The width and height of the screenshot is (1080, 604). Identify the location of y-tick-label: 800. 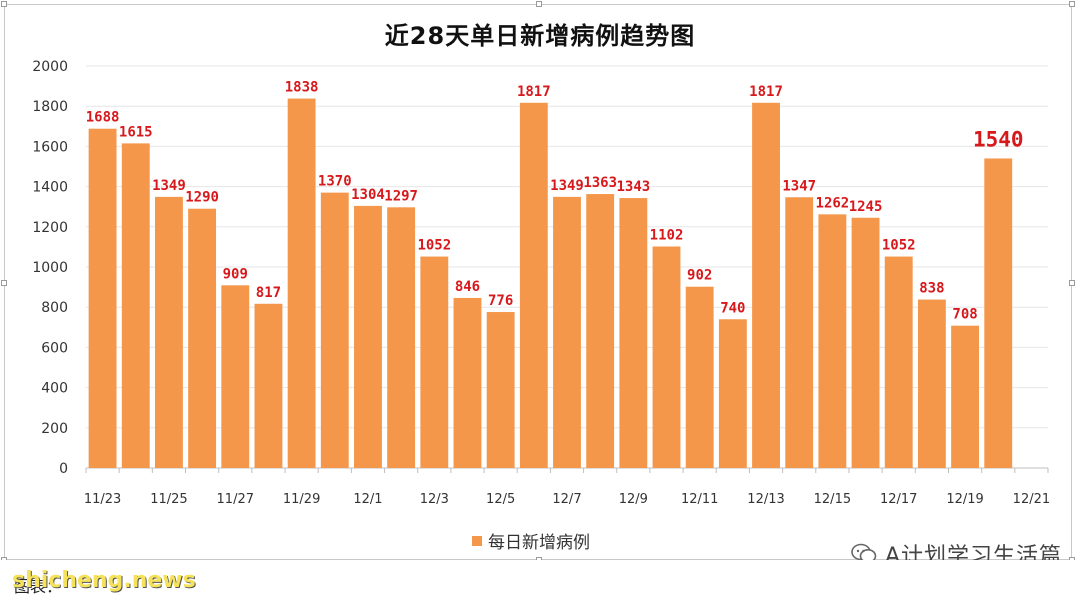
(54, 308).